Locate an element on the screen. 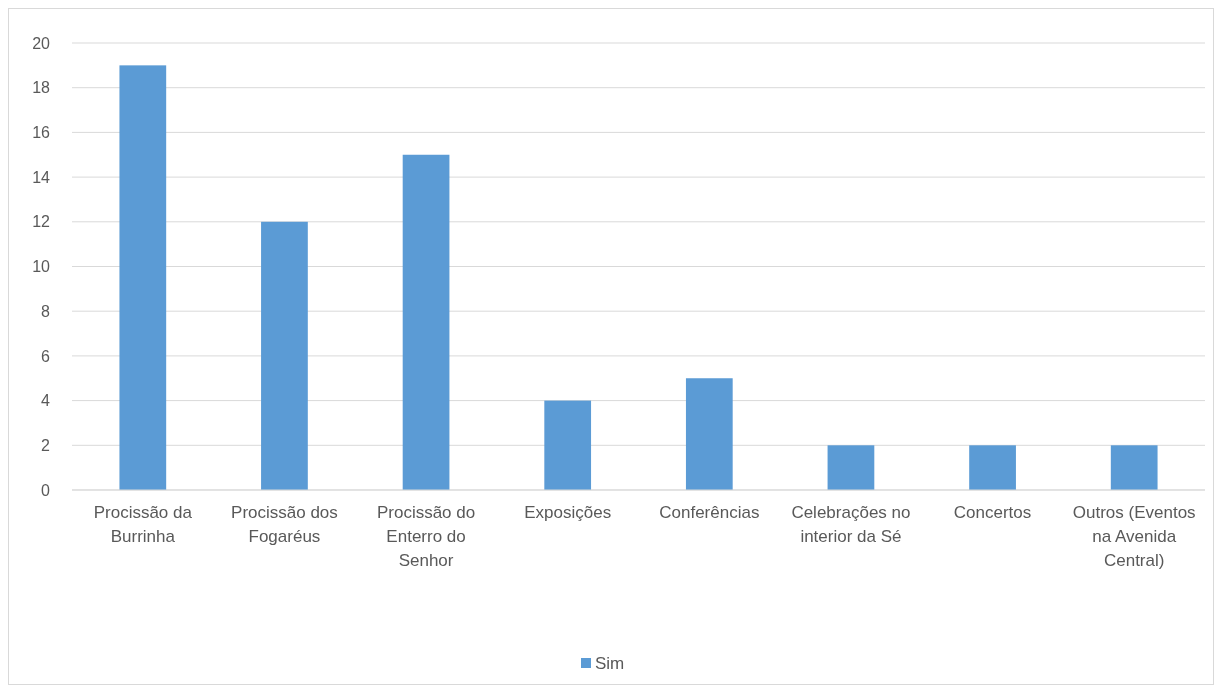 This screenshot has height=693, width=1222. y-tick-label: 16 is located at coordinates (41, 132).